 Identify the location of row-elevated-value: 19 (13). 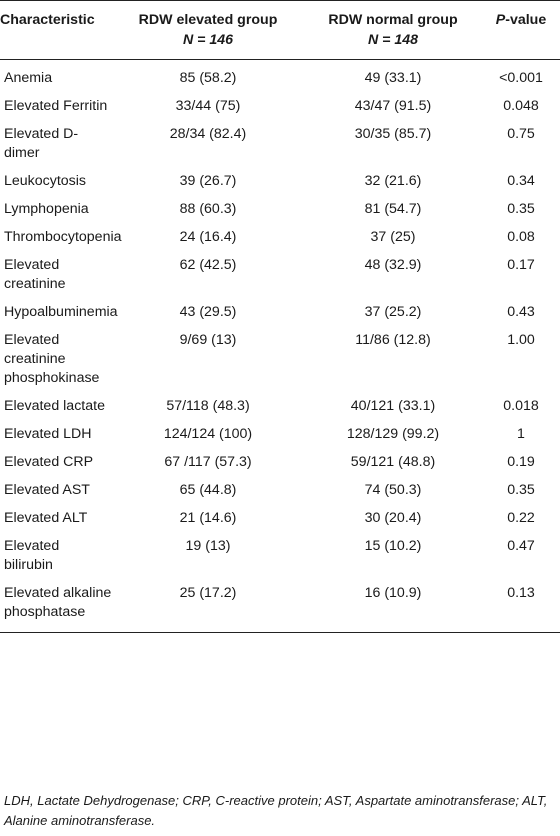
(208, 546).